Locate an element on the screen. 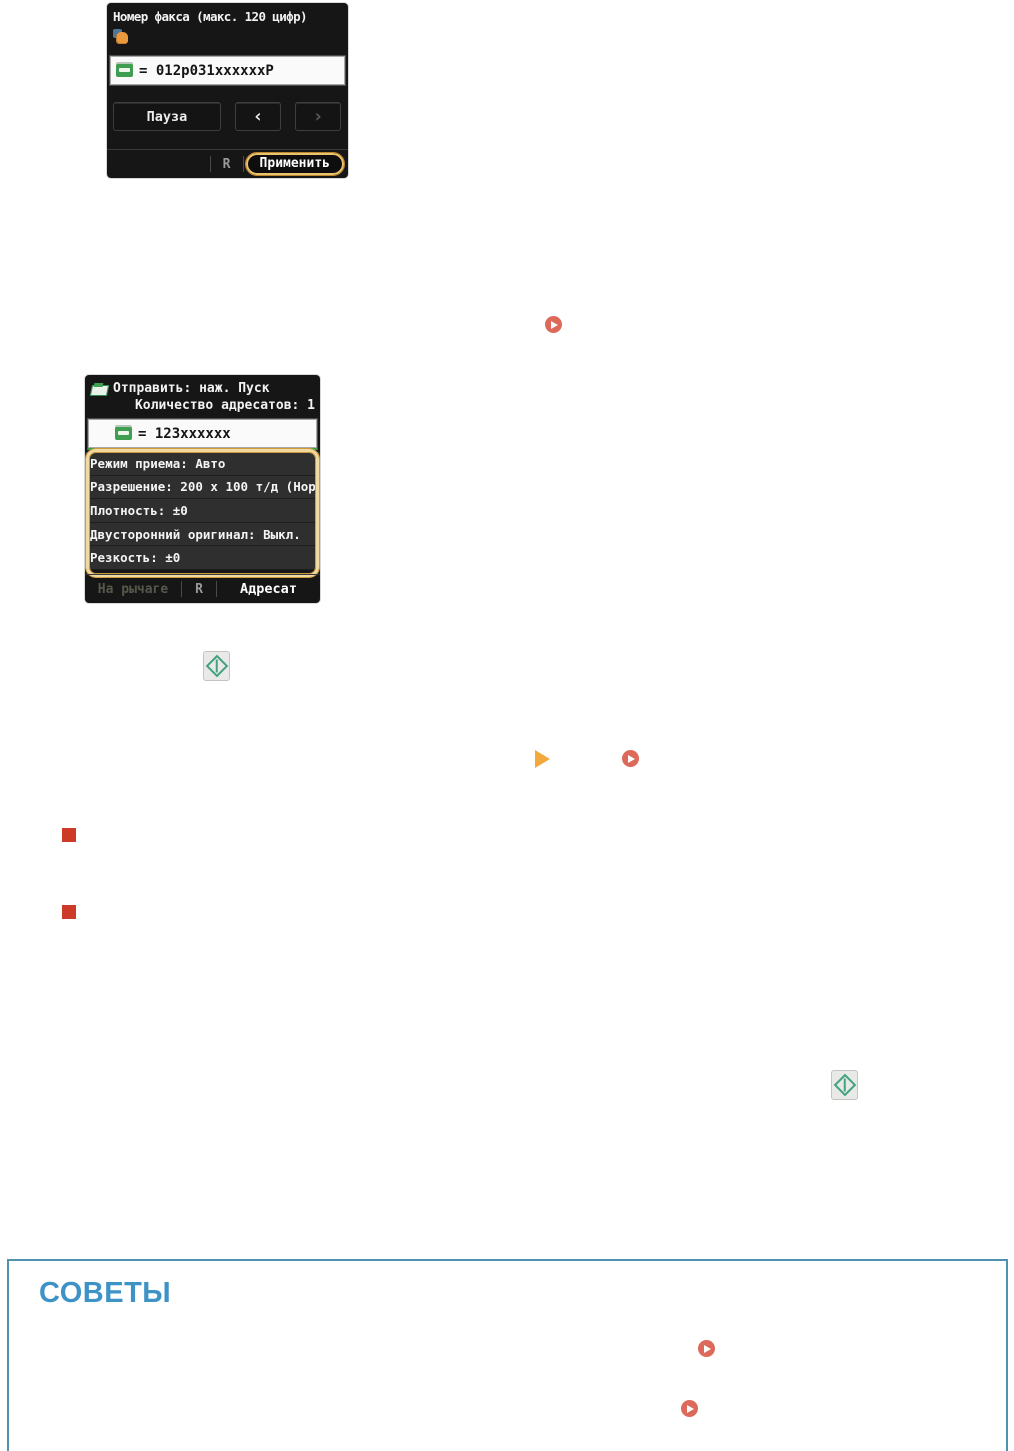  send-header: Отправить: наж. Пуск is located at coordinates (180, 388).